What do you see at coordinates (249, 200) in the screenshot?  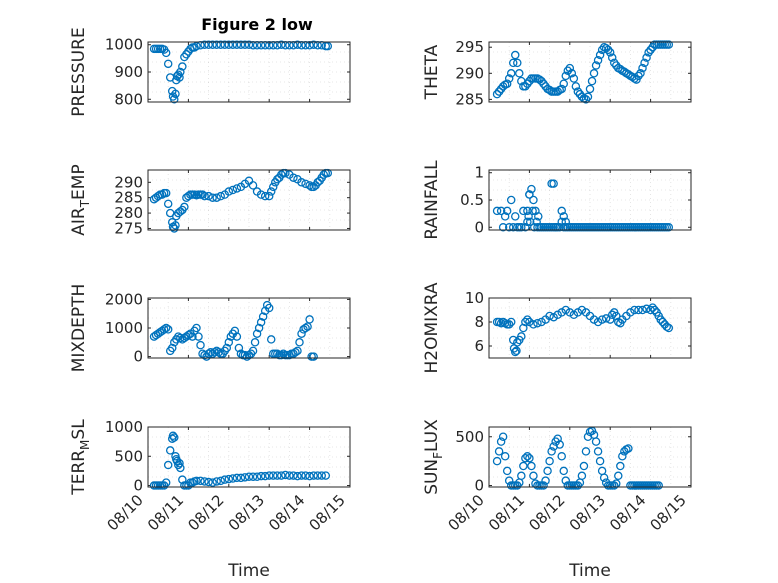 I see `air-temp-frame` at bounding box center [249, 200].